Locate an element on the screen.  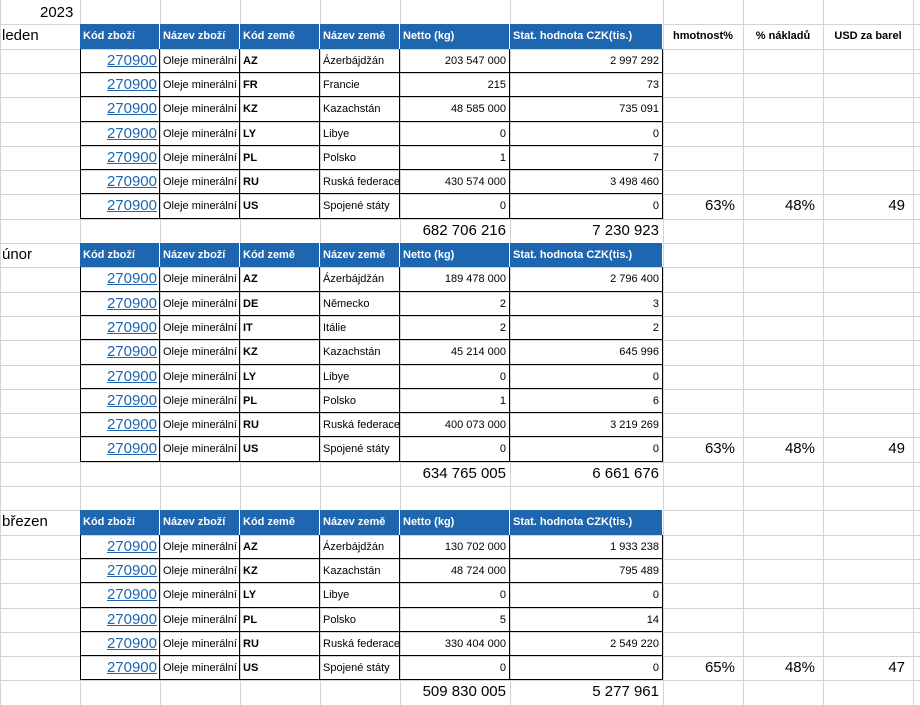
stat-value-cell: 3 498 460 is located at coordinates (586, 182).